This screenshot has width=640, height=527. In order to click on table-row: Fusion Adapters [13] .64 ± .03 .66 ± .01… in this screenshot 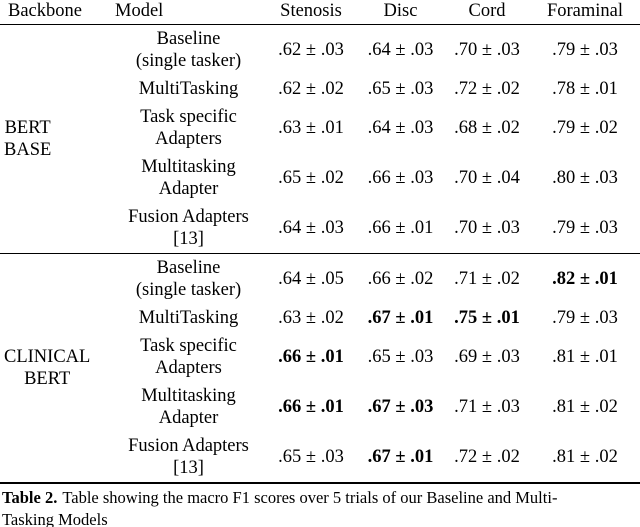, I will do `click(320, 228)`.